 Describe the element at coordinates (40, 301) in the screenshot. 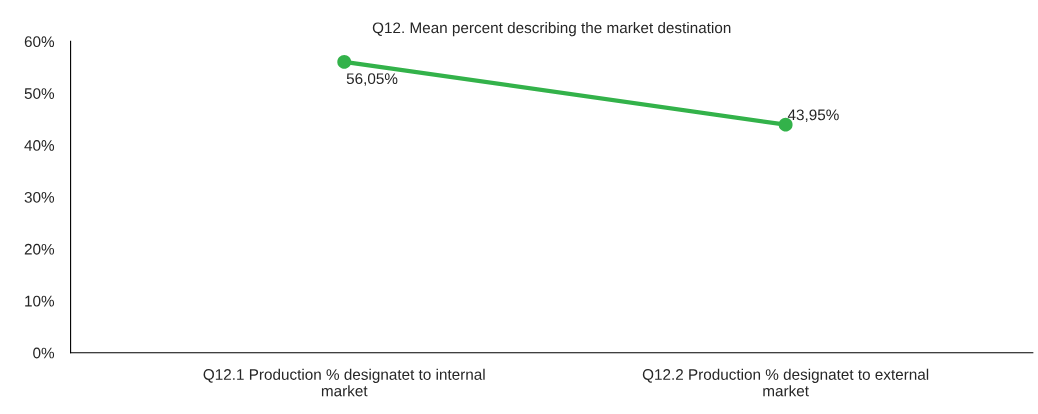

I see `y-tick-label: 10%` at that location.